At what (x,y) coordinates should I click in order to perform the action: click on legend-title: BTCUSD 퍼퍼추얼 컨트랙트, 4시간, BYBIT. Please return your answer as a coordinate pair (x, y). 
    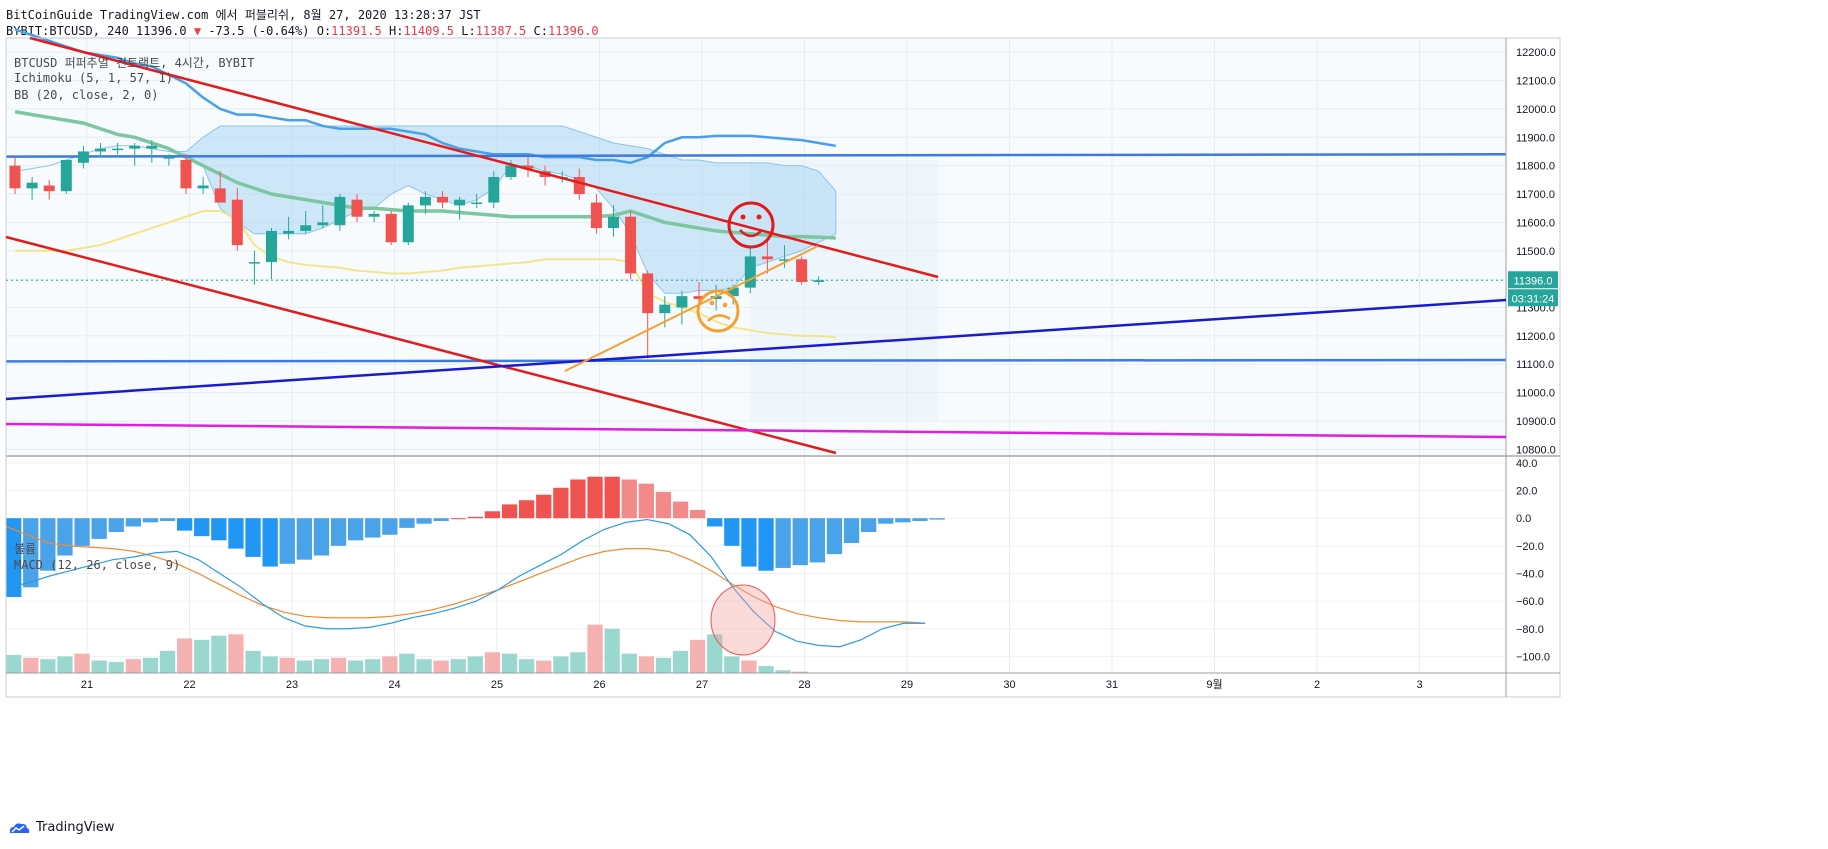
    Looking at the image, I should click on (134, 63).